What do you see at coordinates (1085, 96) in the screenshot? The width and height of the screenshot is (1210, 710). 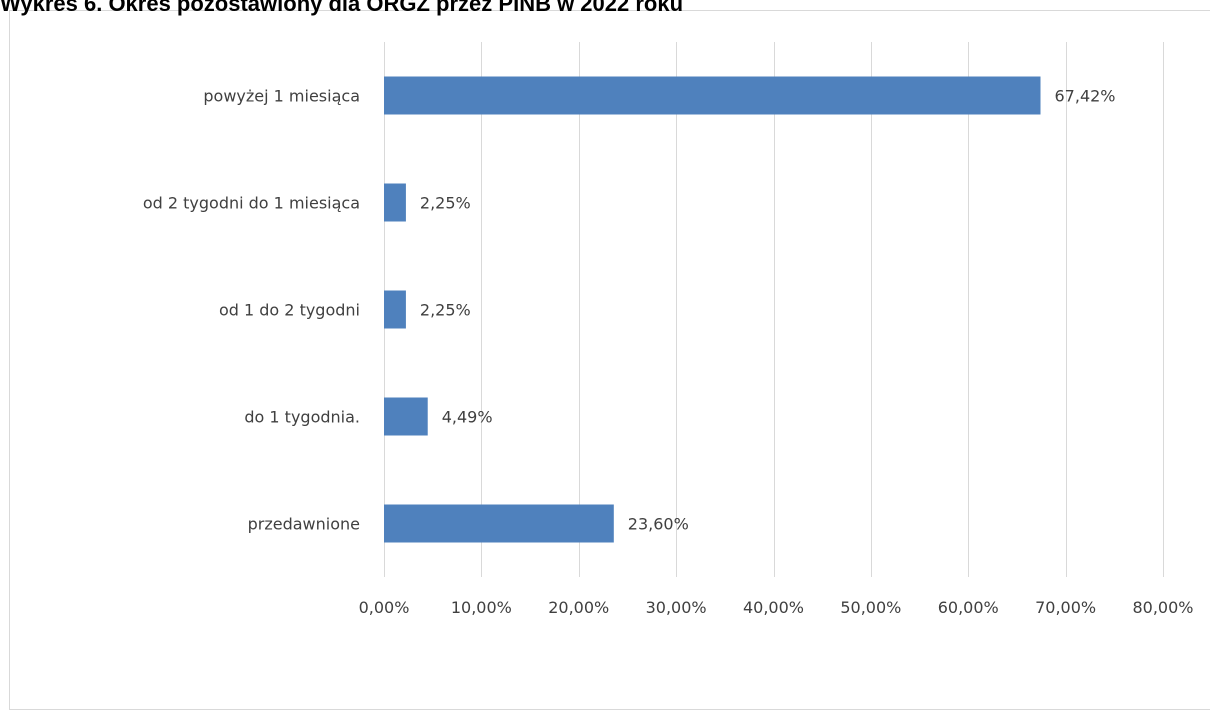 I see `data-label: 67,42%` at bounding box center [1085, 96].